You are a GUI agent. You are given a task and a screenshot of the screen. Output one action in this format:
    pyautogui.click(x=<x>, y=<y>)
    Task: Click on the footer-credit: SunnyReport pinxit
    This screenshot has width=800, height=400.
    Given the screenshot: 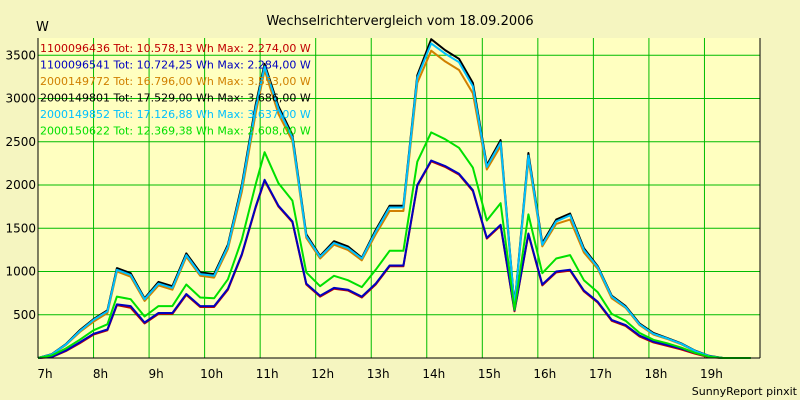 What is the action you would take?
    pyautogui.click(x=745, y=391)
    